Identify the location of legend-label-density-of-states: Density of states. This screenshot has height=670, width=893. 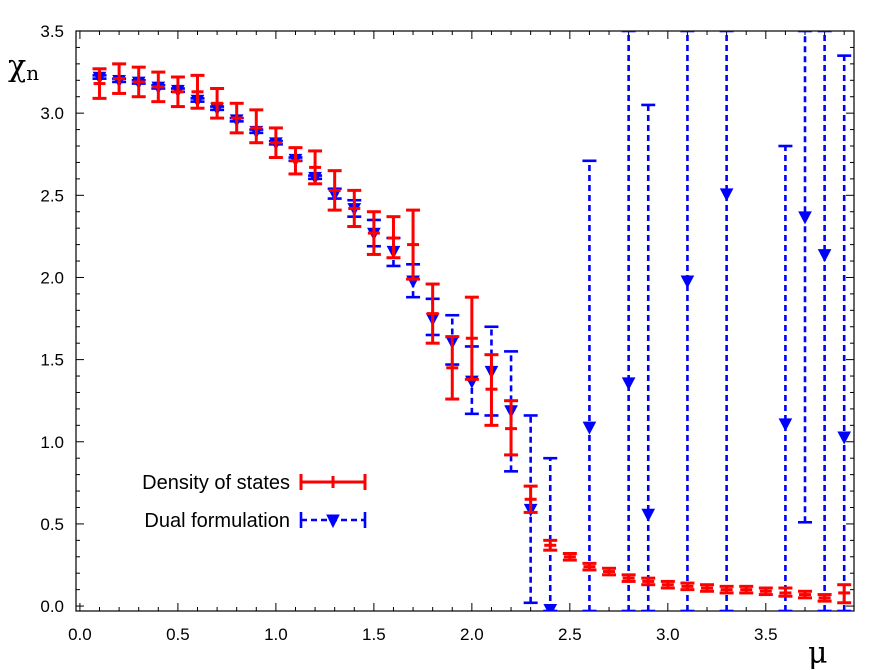
(216, 483).